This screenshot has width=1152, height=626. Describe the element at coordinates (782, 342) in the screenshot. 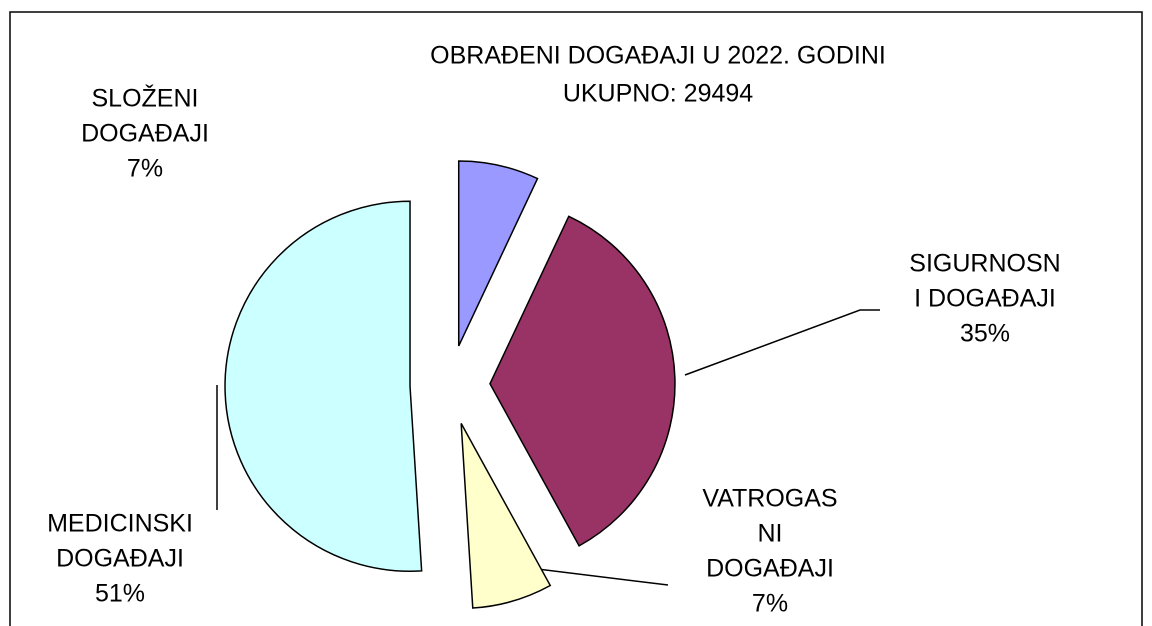

I see `leader-line` at that location.